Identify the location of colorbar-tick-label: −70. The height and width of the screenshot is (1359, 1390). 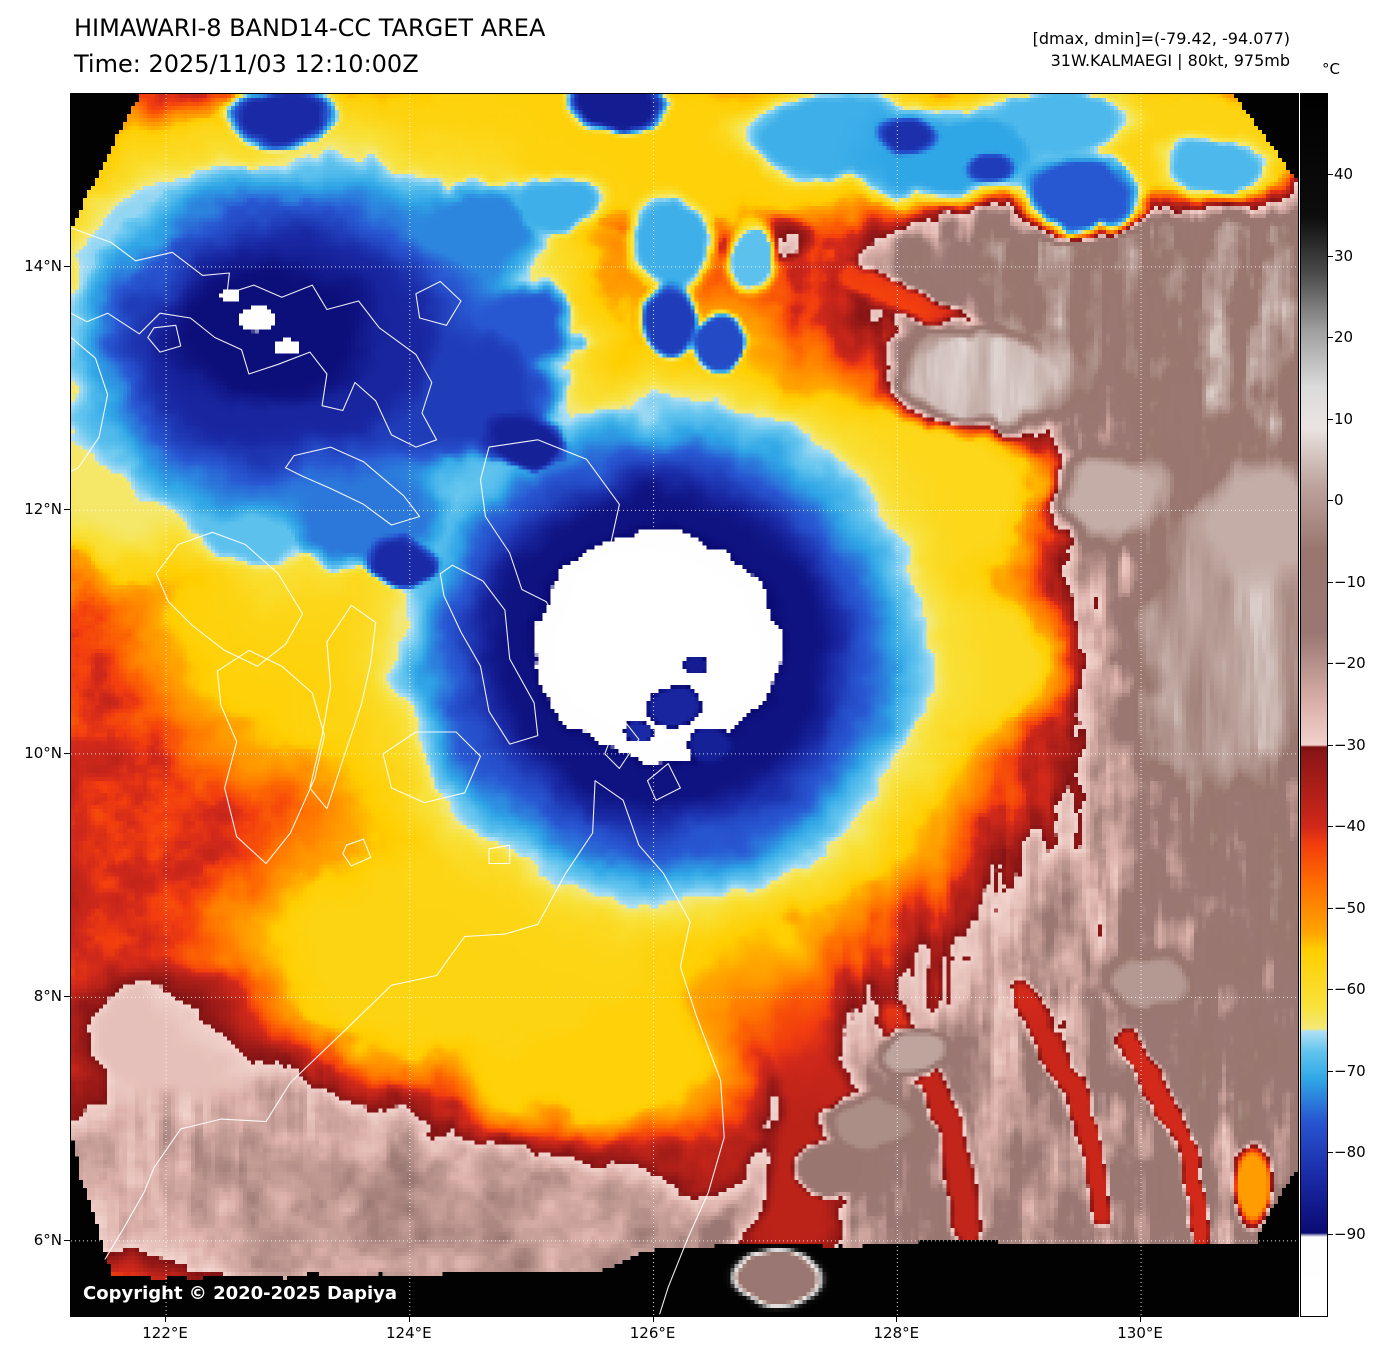
(1350, 1070).